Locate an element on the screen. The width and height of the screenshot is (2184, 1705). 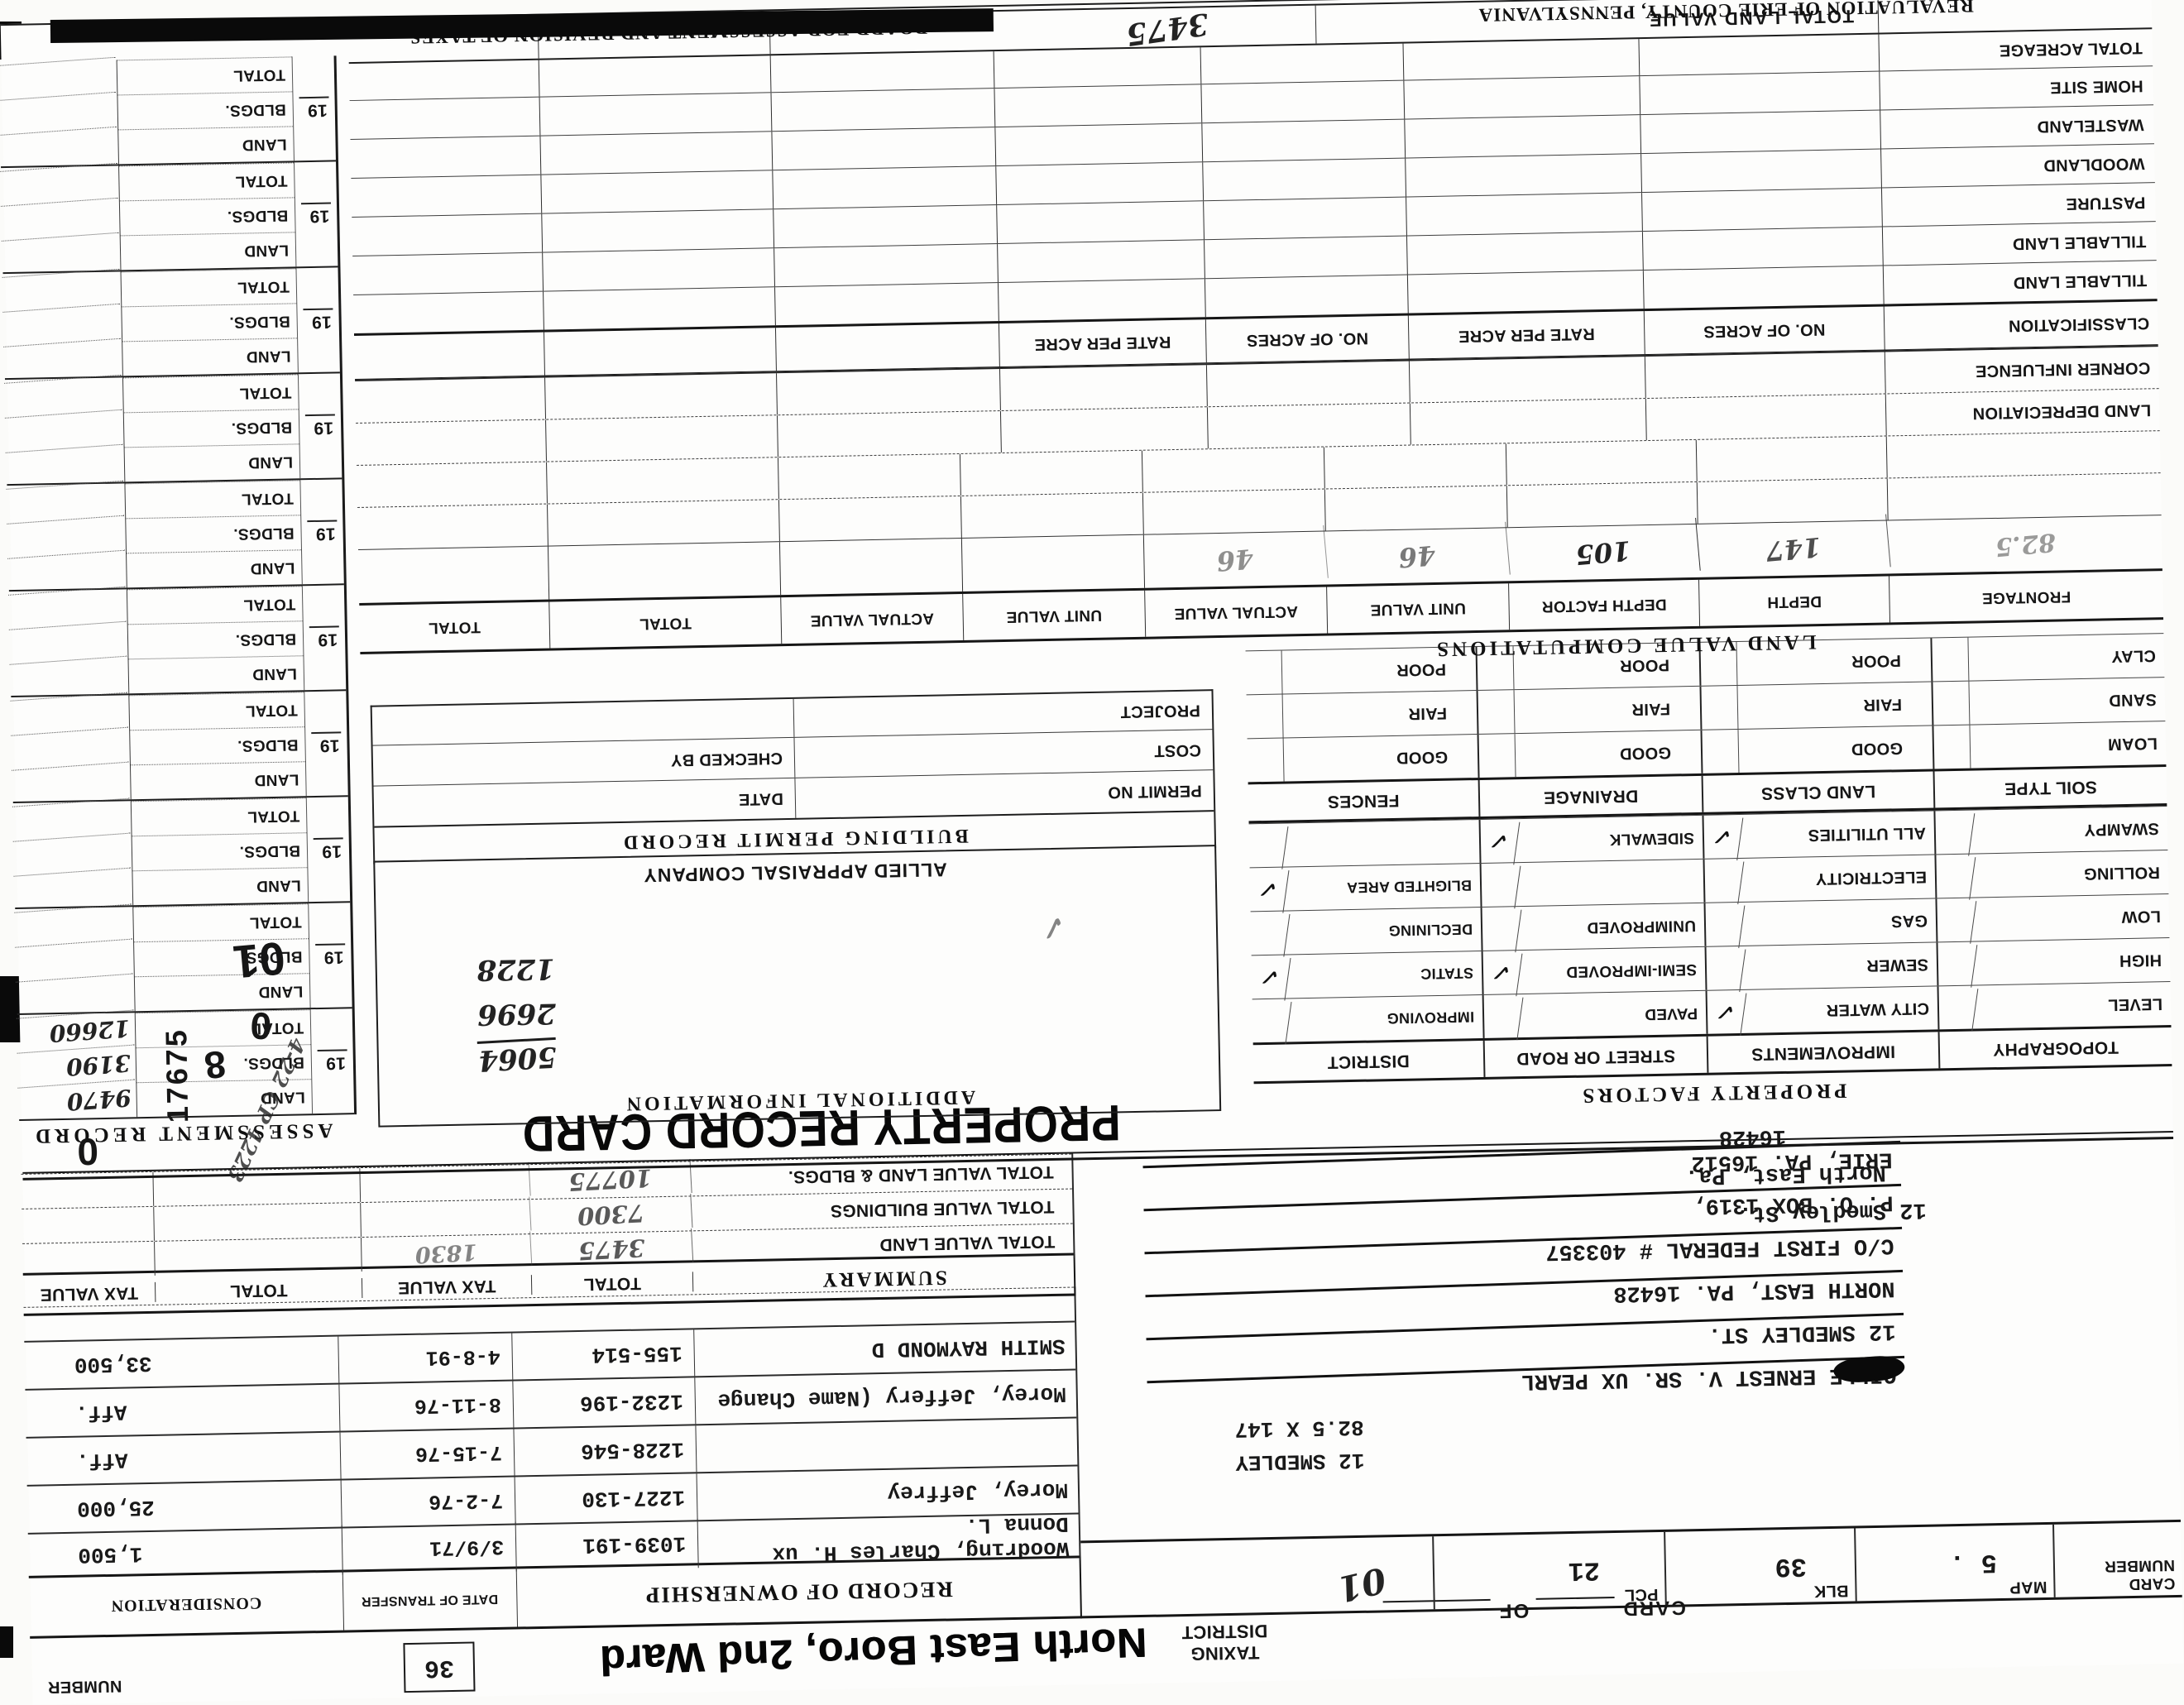
corner-influence-label: CORNER INFLUENCE is located at coordinates (2063, 369).